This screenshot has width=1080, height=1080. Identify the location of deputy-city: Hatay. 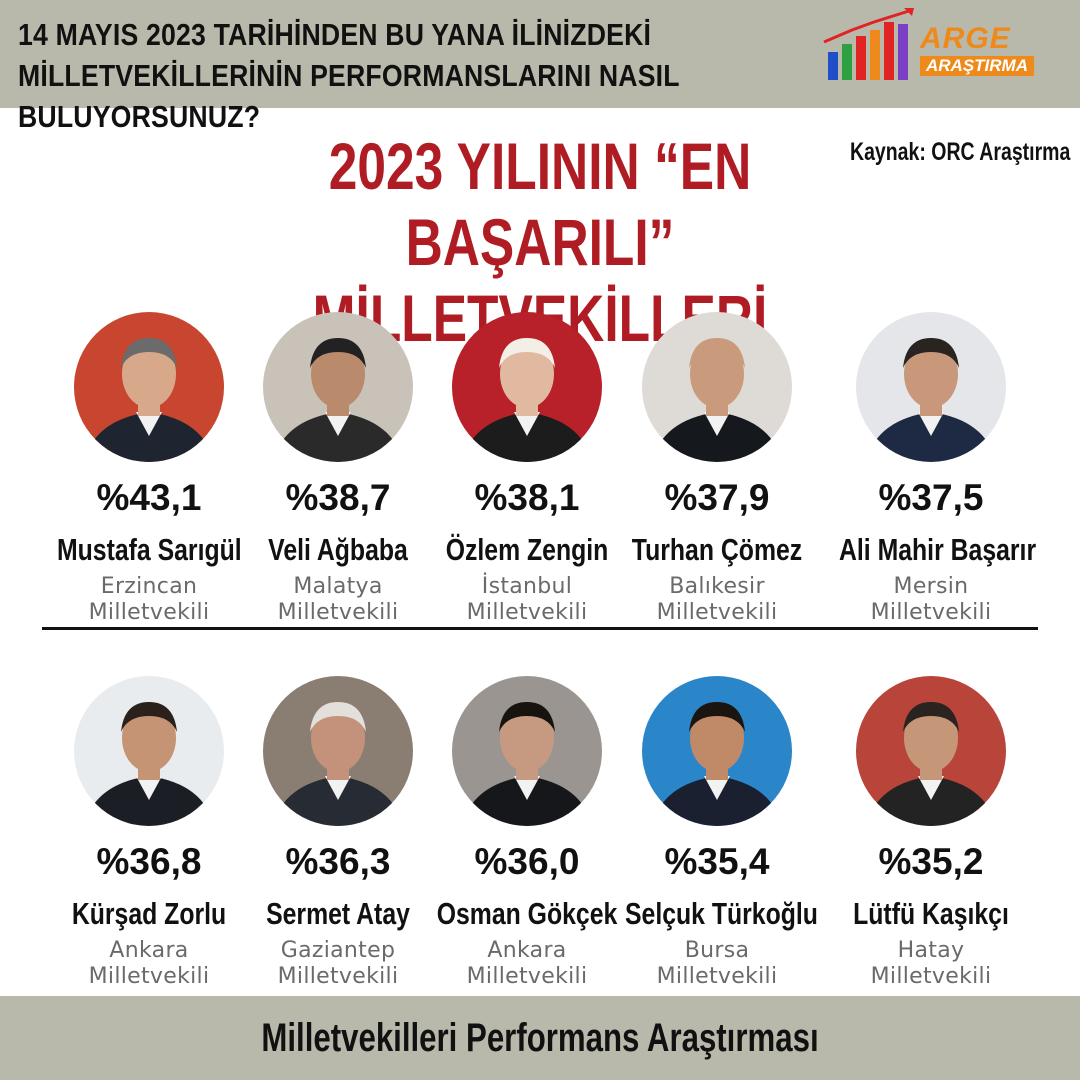
(931, 950).